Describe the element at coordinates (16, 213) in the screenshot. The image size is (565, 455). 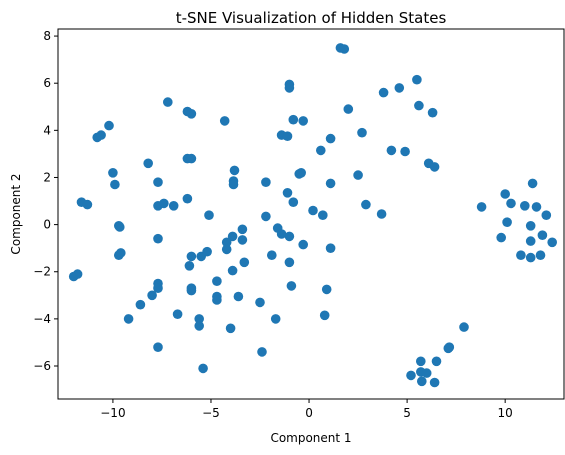
I see `y-axis-label: Component 2` at that location.